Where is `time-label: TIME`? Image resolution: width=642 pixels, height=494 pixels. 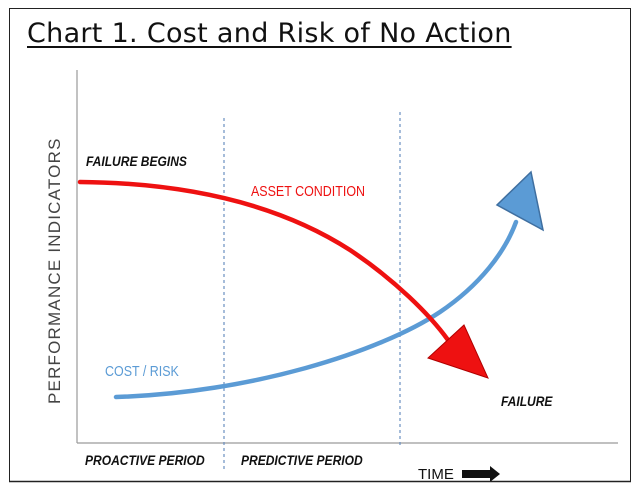
time-label: TIME is located at coordinates (436, 474).